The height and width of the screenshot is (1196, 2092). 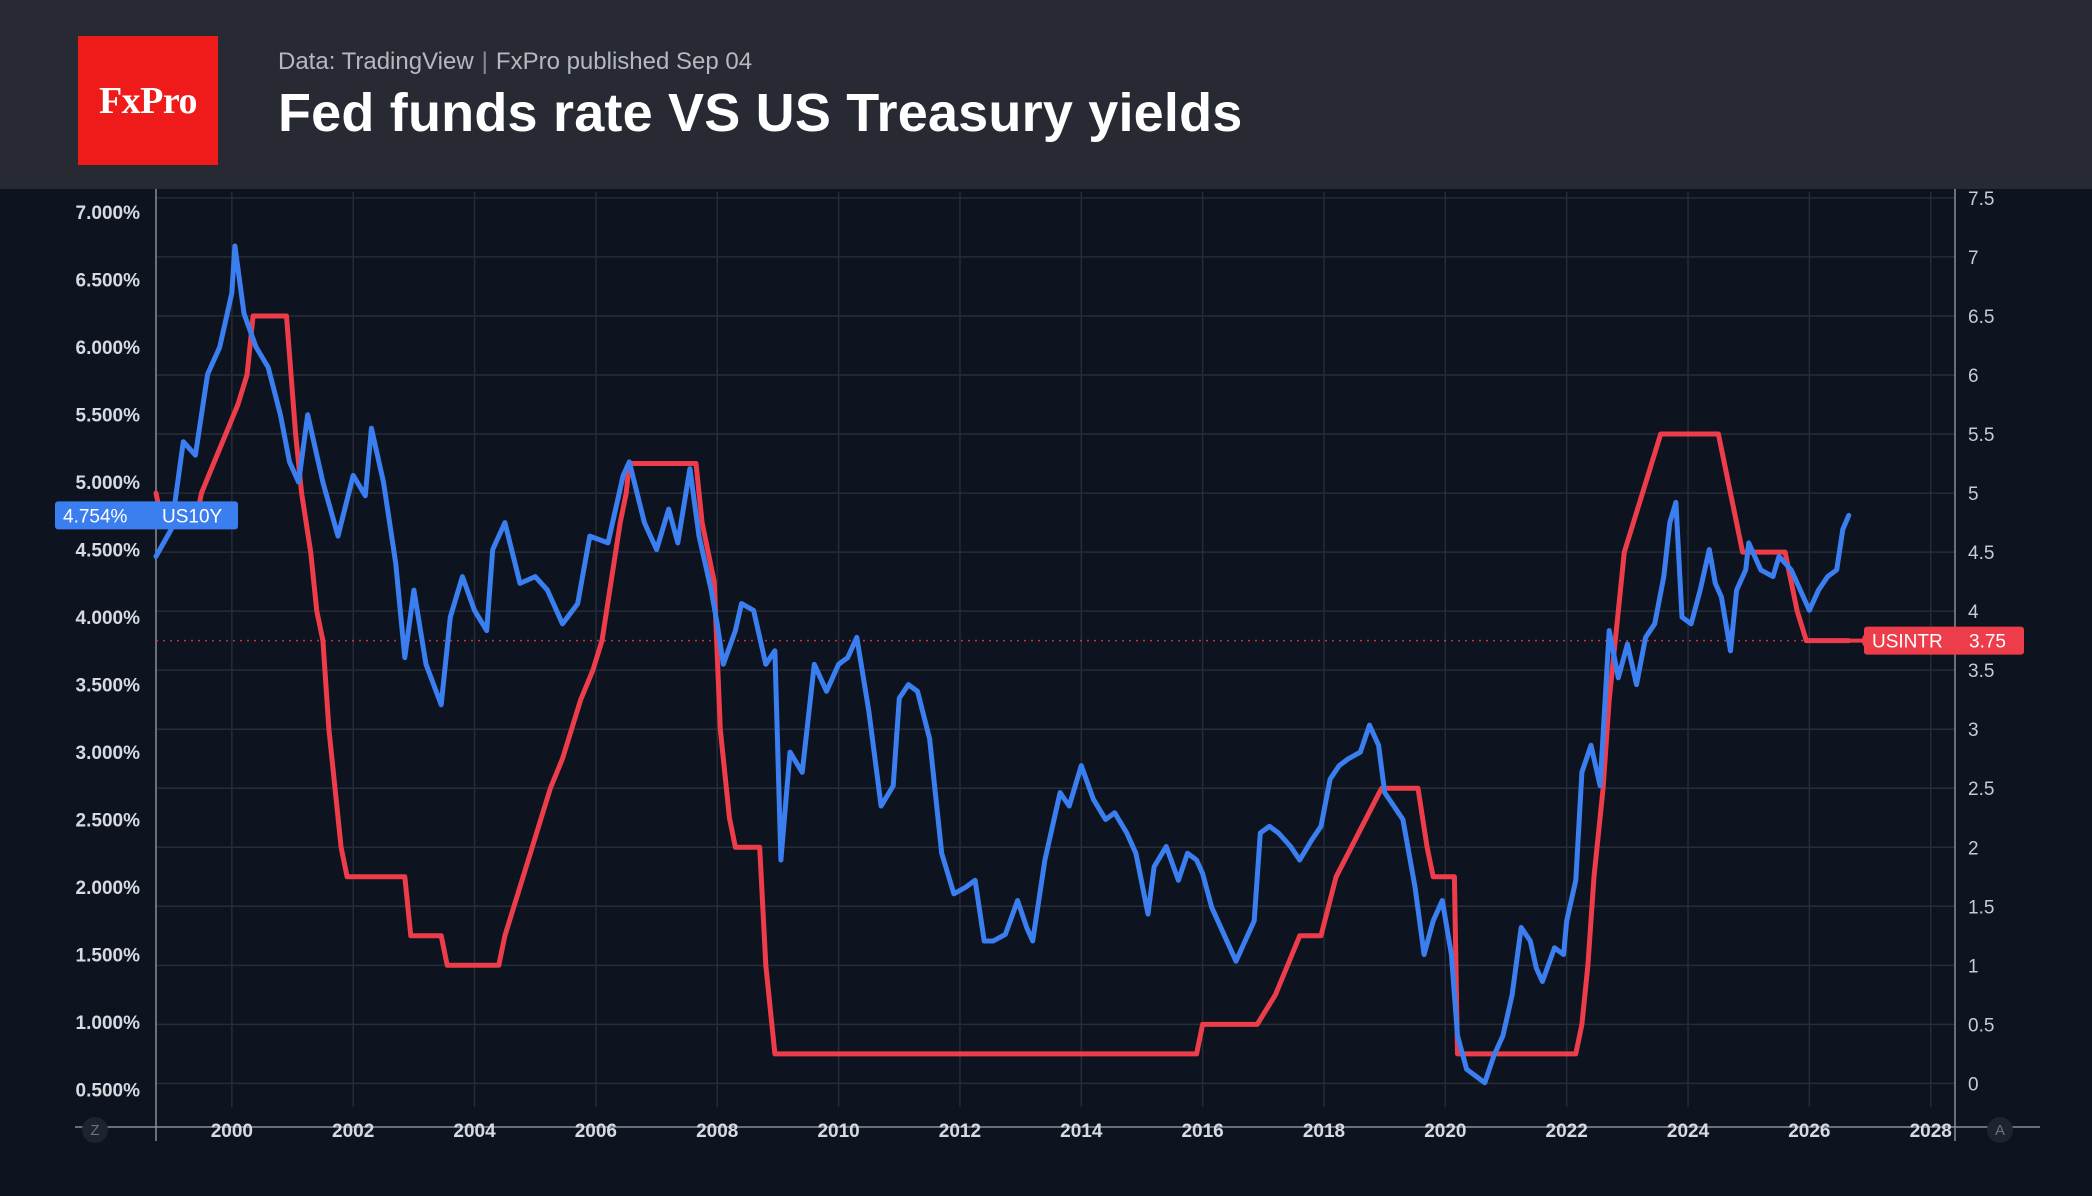 I want to click on left-corner-label: Z, so click(x=94, y=1130).